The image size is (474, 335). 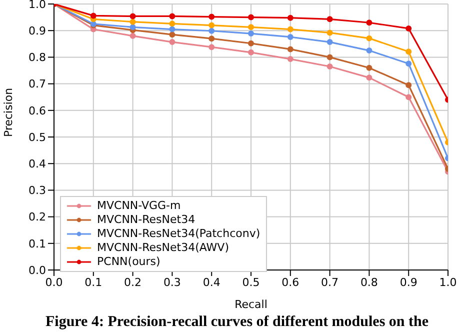 I want to click on y-tick-label: 0.8, so click(x=37, y=57).